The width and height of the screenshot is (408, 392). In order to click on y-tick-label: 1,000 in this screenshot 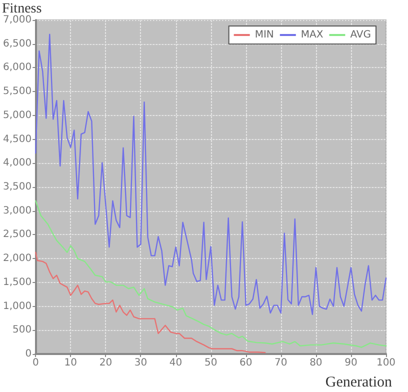, I will do `click(17, 306)`.